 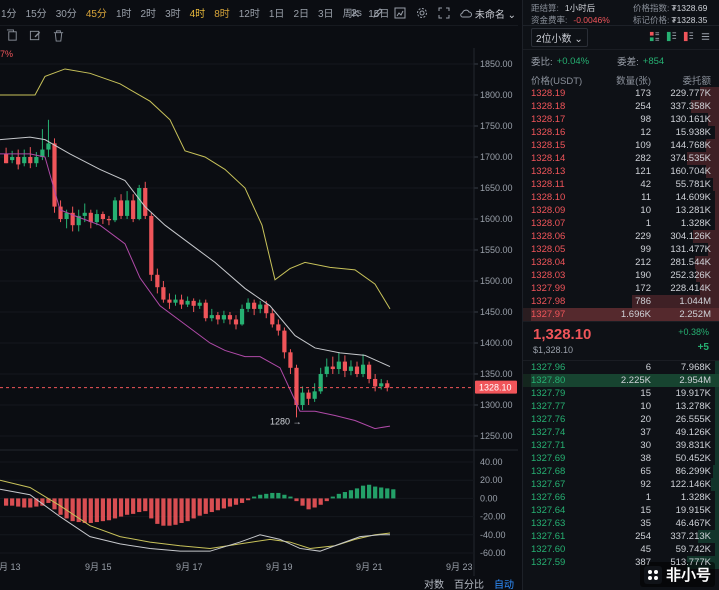 I want to click on ask-row: 1328.13 121 160.704K, so click(x=621, y=171).